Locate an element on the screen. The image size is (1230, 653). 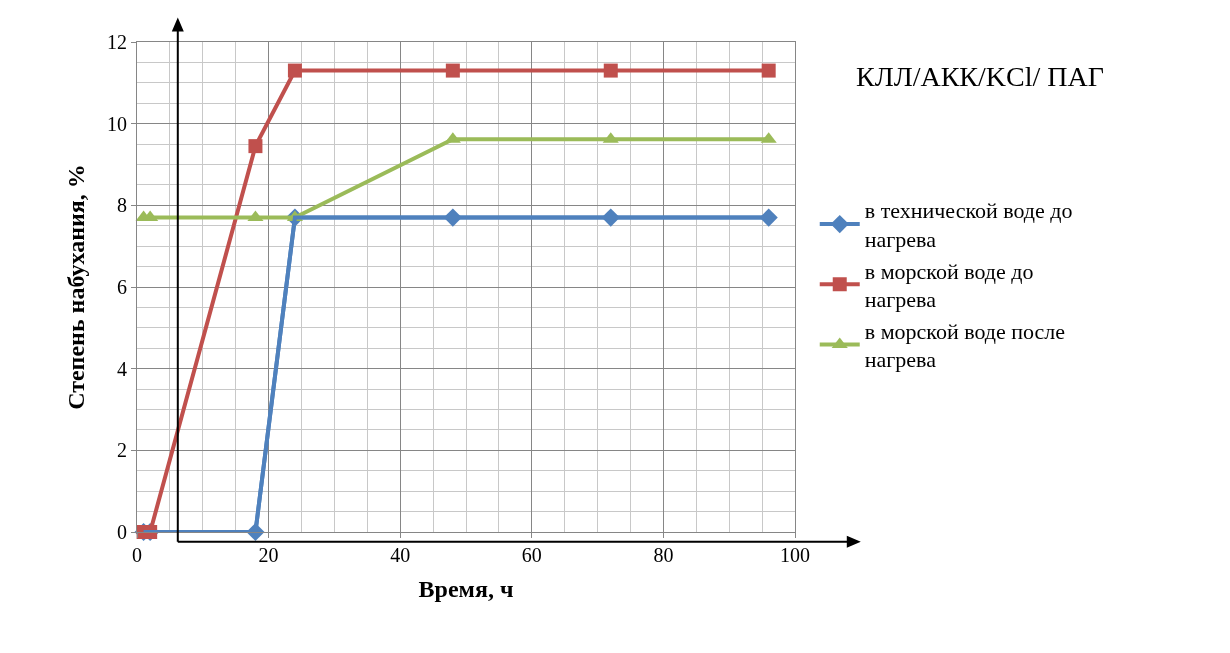
y-tick-label: 4 is located at coordinates (122, 368).